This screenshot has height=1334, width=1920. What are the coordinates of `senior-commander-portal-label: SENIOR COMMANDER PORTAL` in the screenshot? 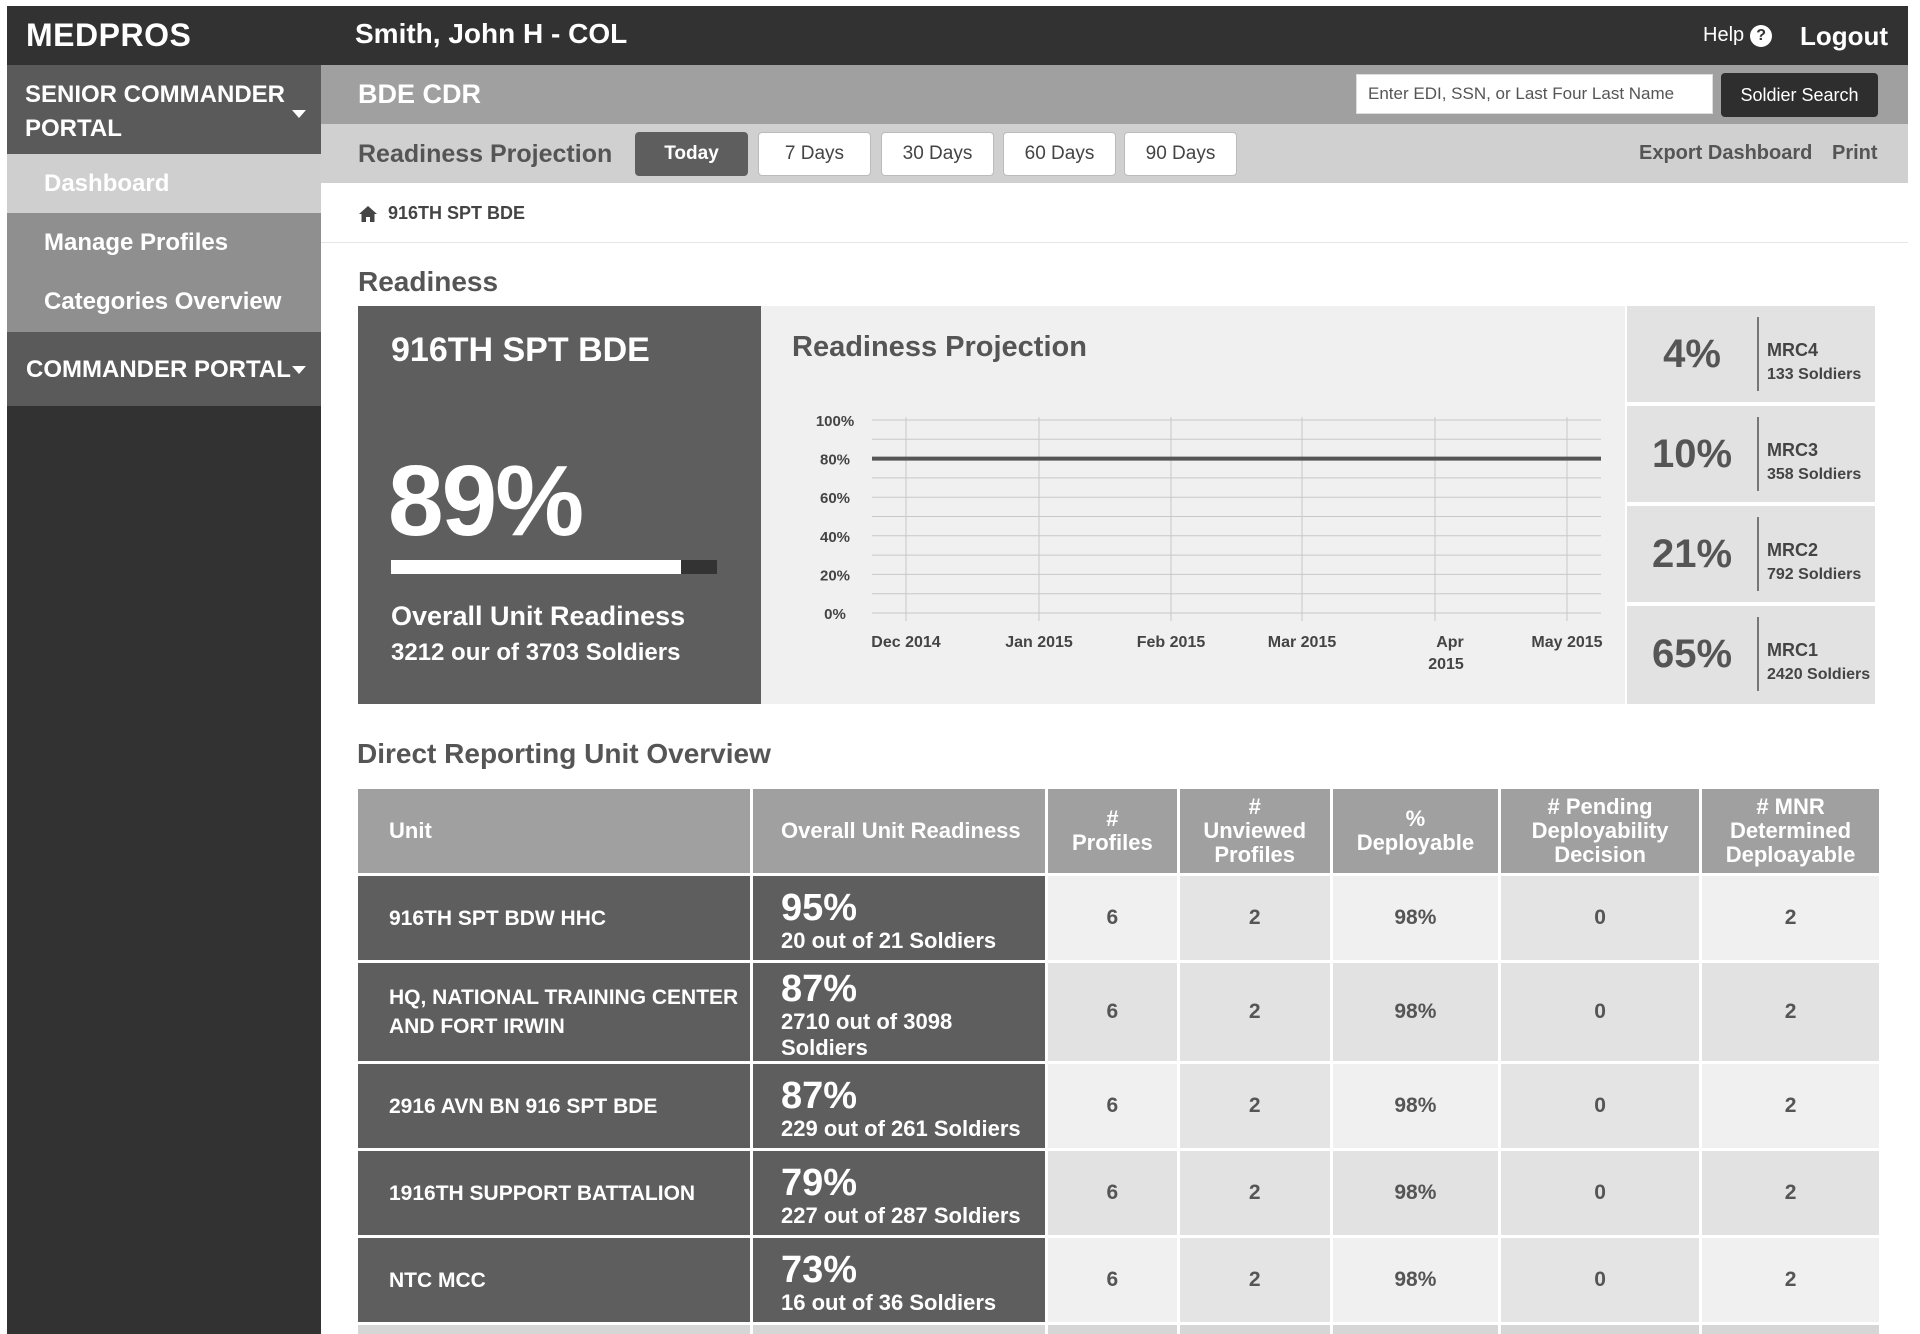 It's located at (155, 111).